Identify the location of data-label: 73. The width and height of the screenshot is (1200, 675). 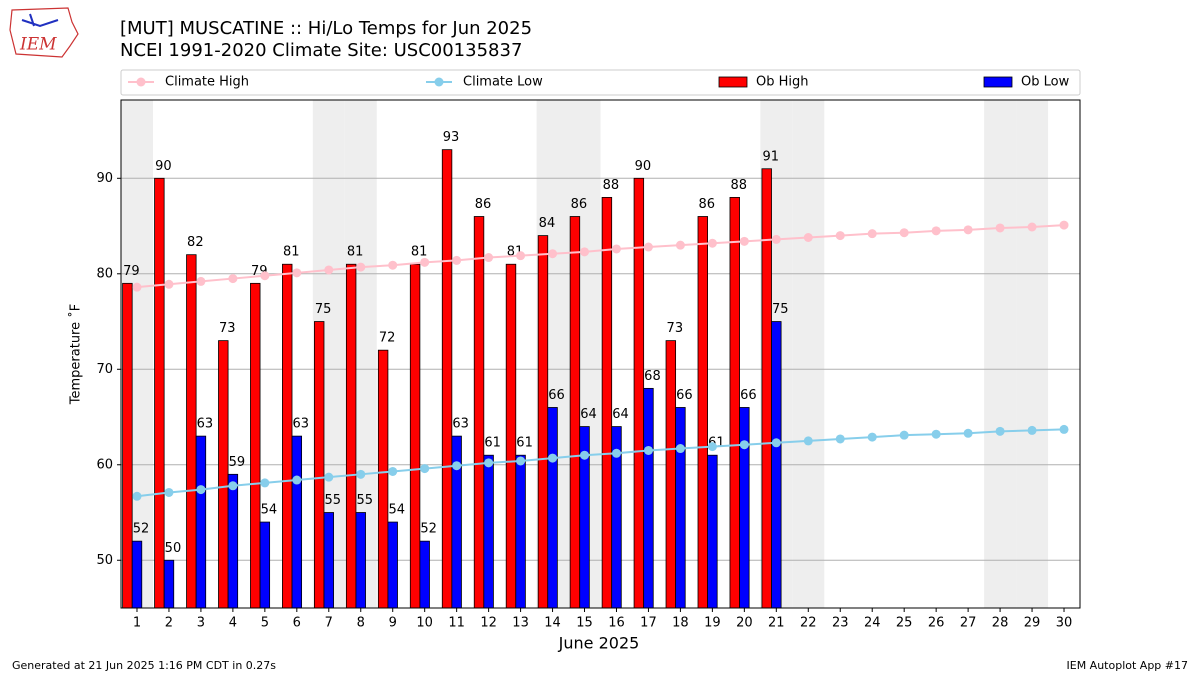
(675, 328).